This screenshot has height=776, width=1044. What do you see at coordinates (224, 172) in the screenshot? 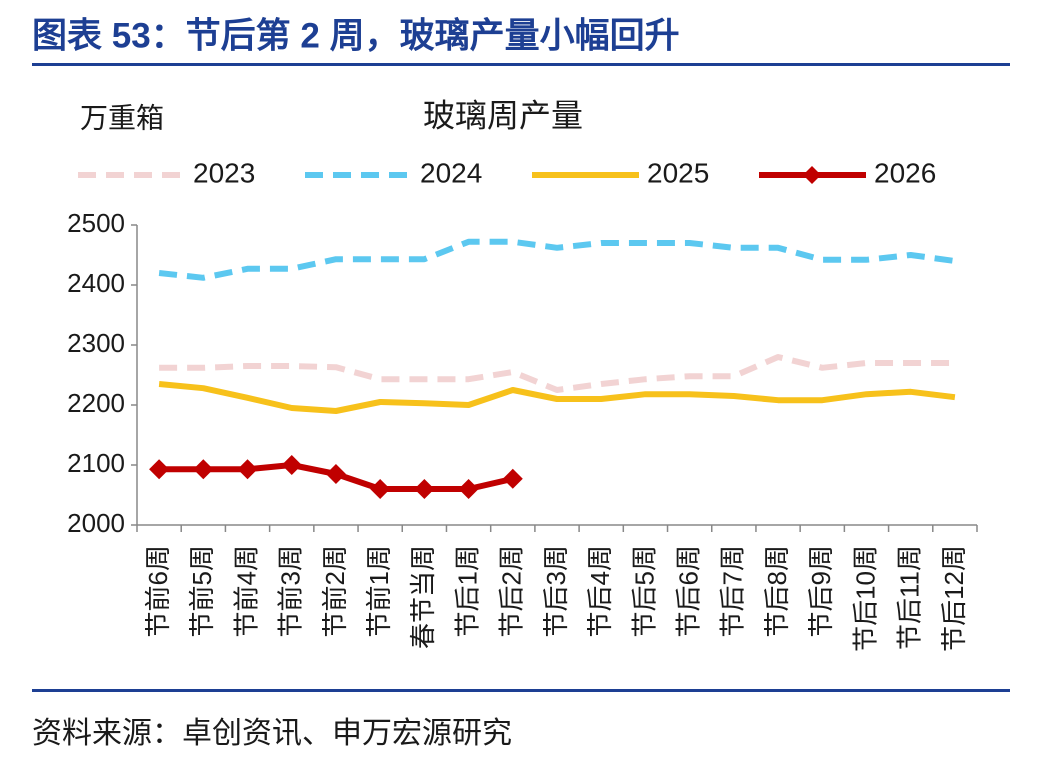
I see `legend-label: 2023` at bounding box center [224, 172].